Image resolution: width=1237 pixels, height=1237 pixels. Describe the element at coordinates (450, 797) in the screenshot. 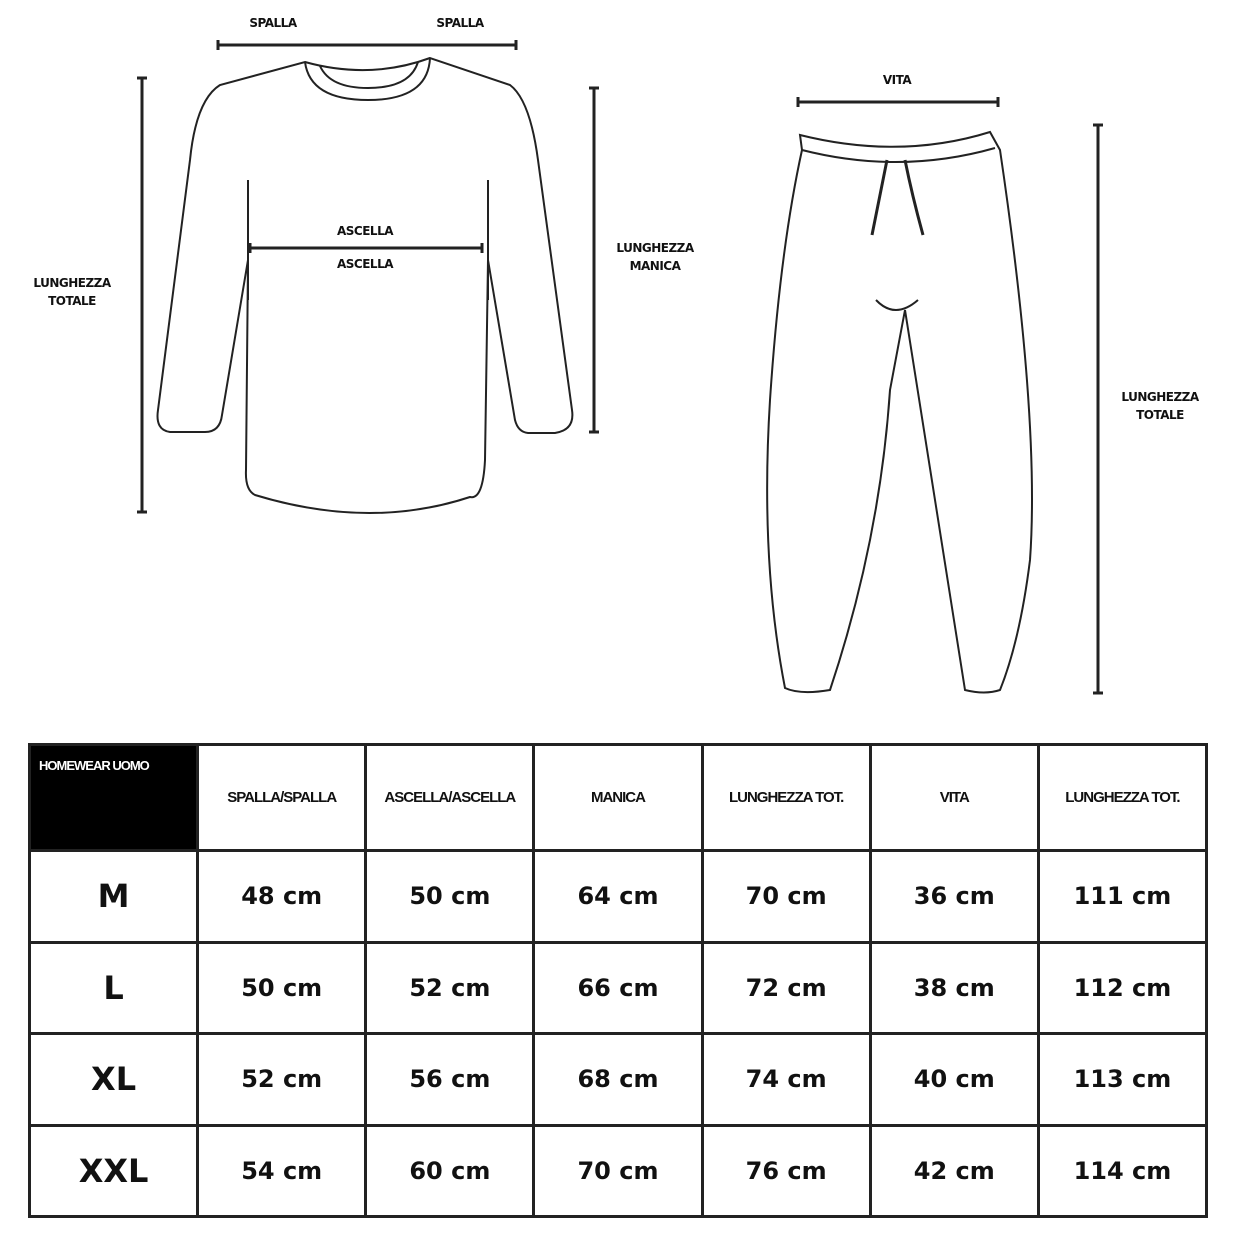

I see `header-cell: ASCELLA/ASCELLA` at that location.